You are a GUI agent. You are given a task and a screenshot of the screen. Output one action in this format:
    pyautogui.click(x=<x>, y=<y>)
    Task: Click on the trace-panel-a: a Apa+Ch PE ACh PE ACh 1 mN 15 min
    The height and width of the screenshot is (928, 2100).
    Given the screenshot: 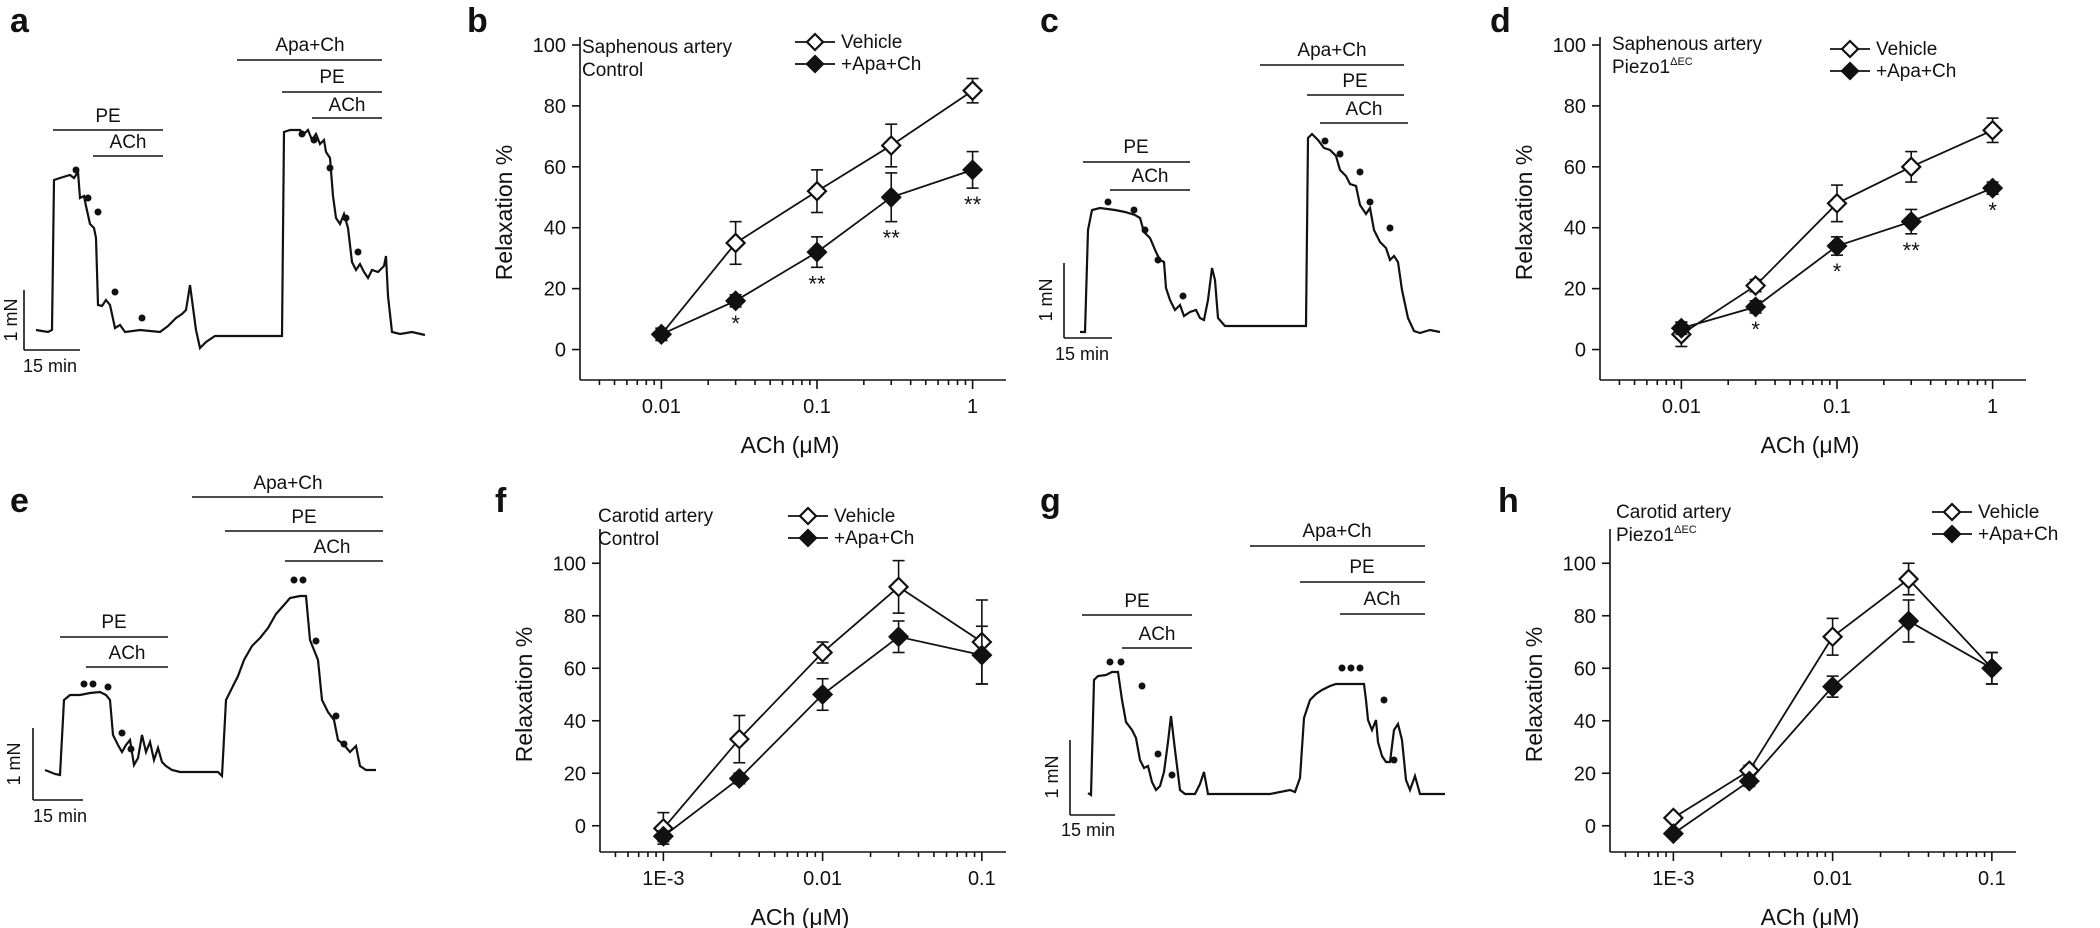 What is the action you would take?
    pyautogui.click(x=213, y=189)
    